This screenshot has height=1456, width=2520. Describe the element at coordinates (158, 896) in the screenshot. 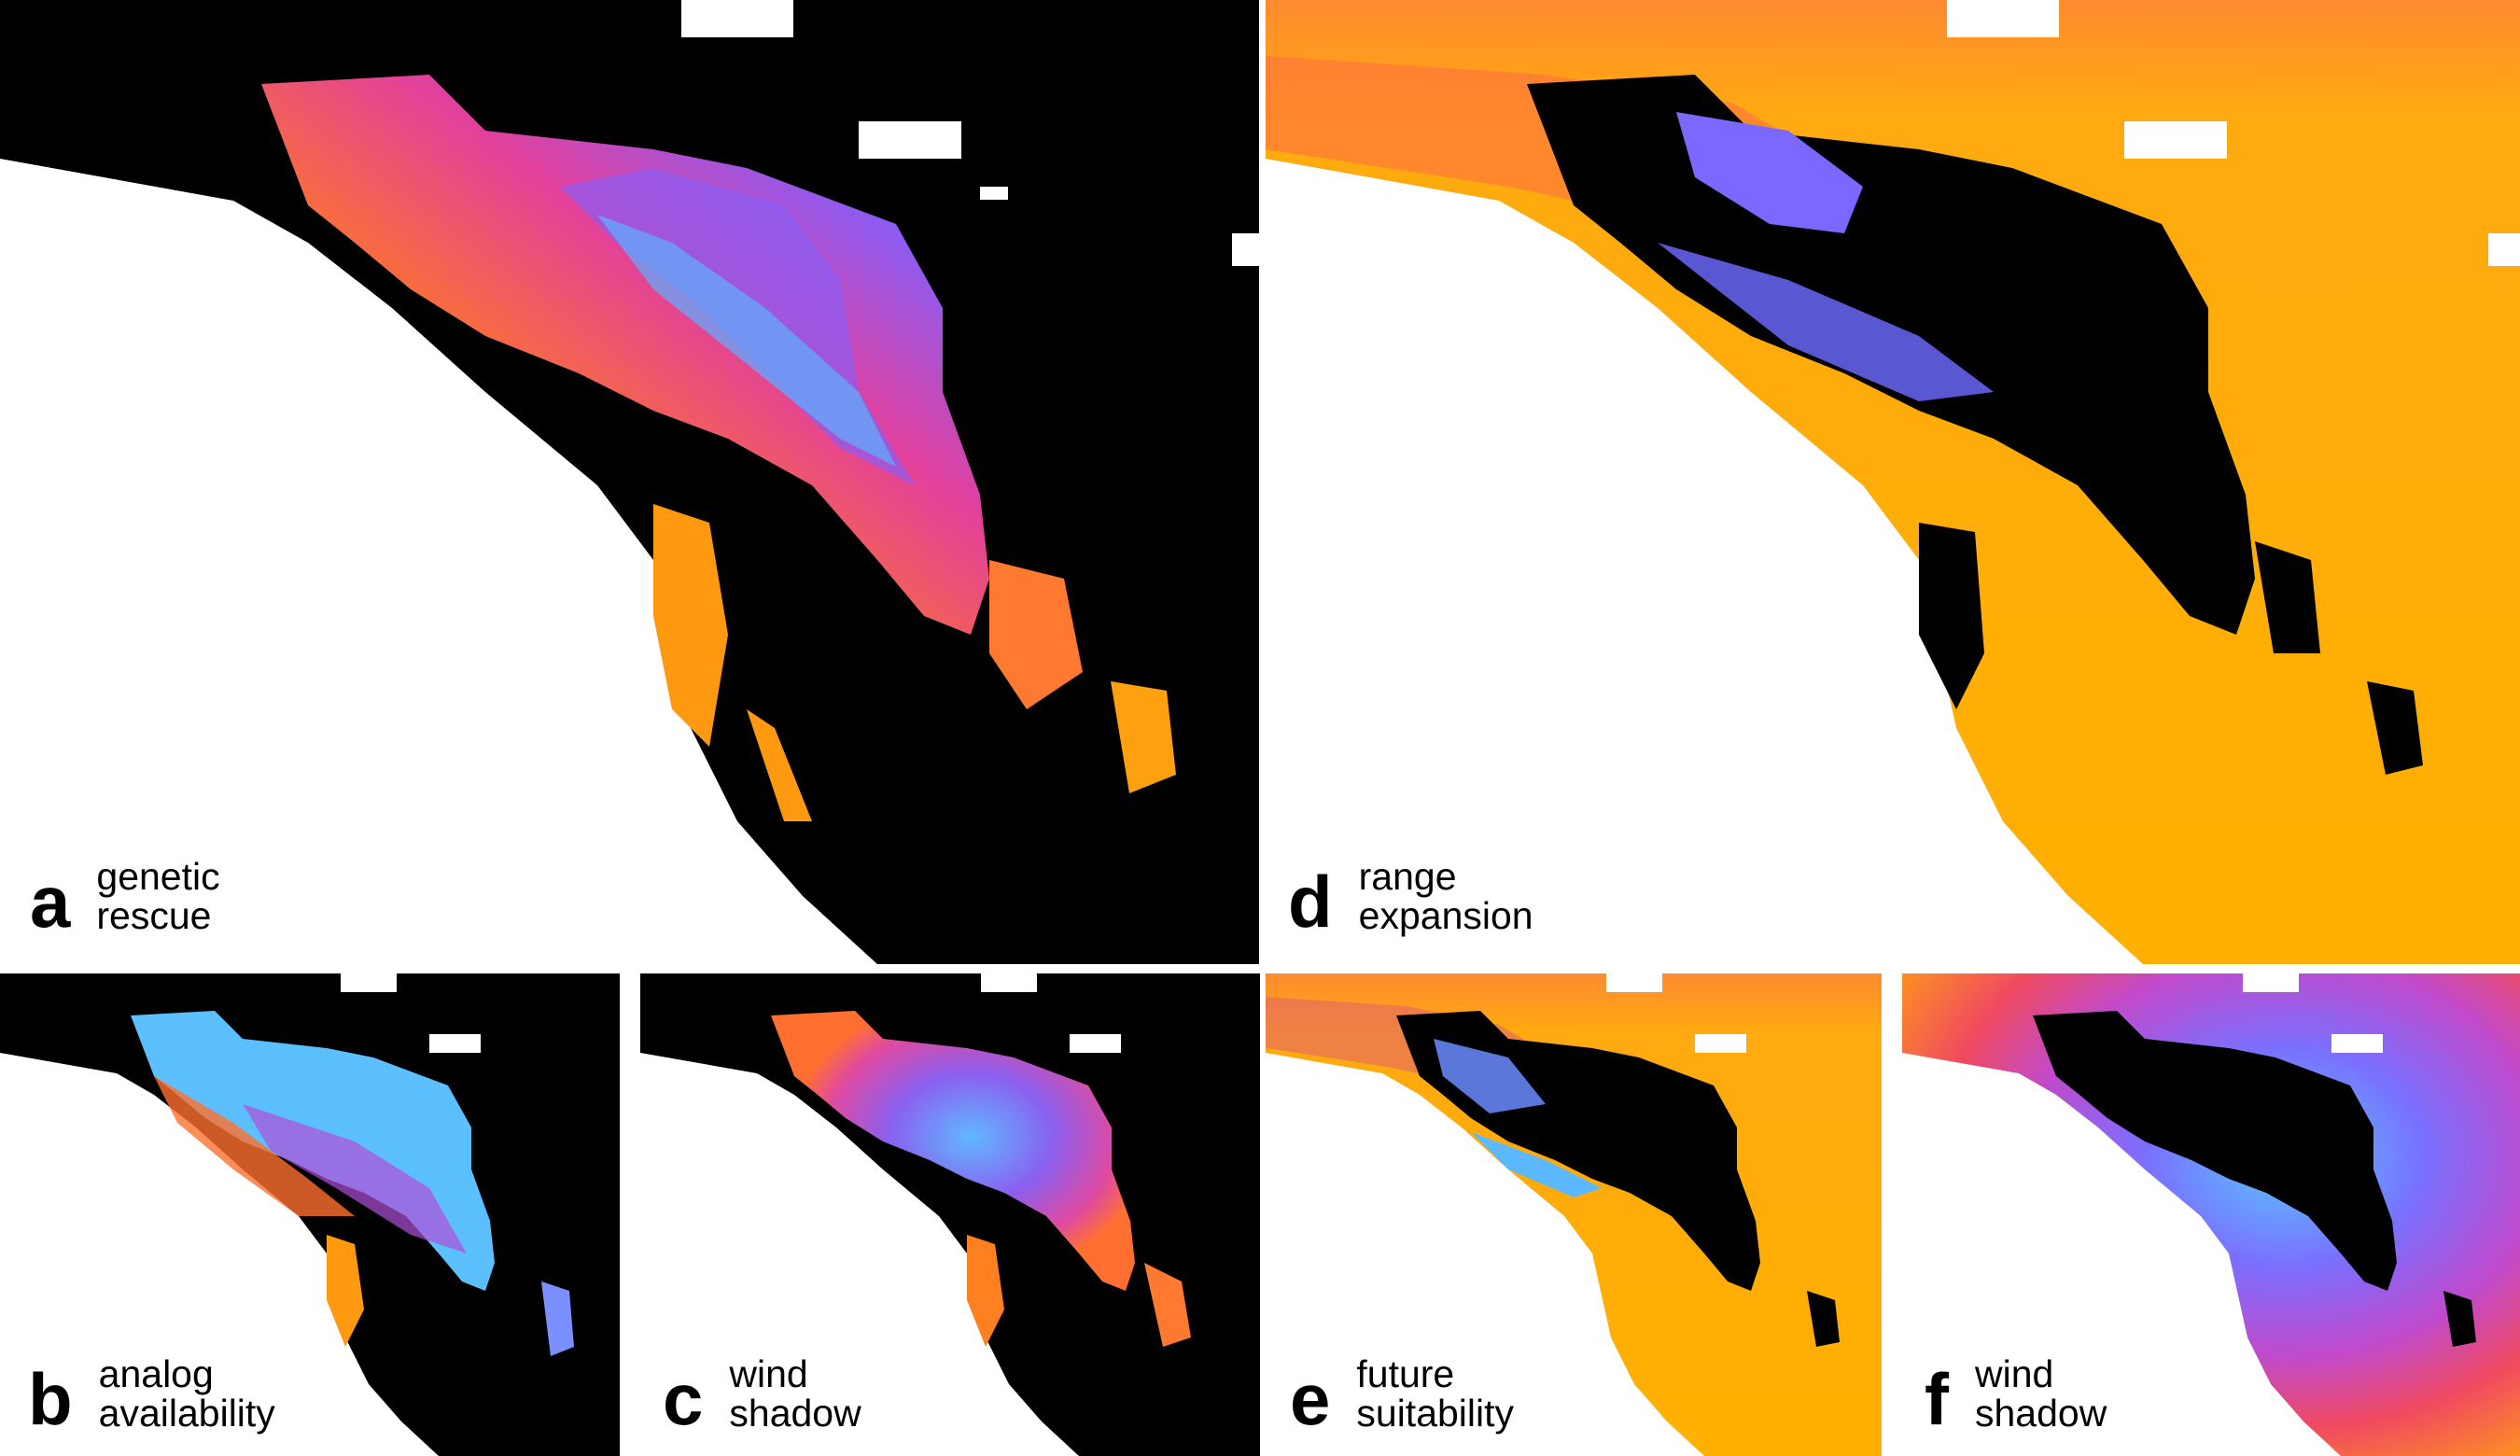

I see `panel-a-caption: genetic rescue` at that location.